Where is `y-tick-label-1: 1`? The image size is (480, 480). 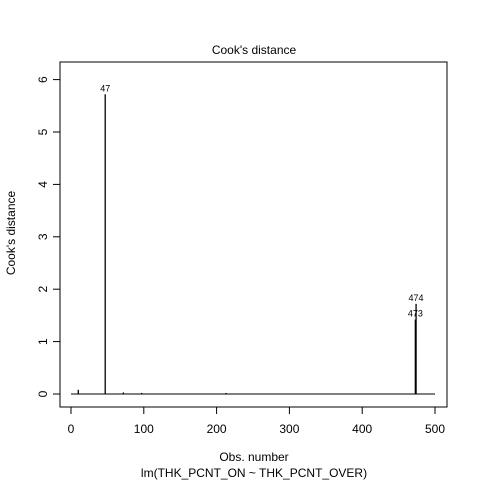
y-tick-label-1: 1 is located at coordinates (43, 341).